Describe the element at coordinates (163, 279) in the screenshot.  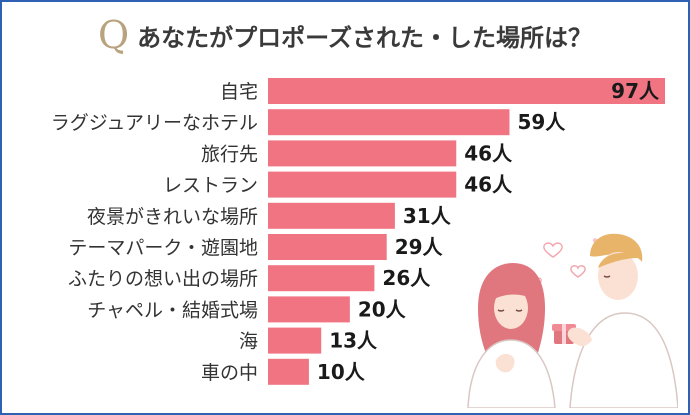
I see `category-label-7: ふたりの想い出の場所` at that location.